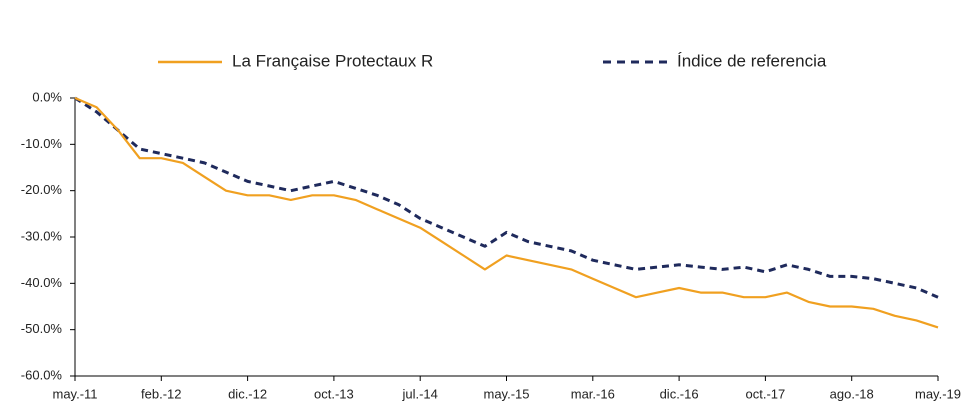 The width and height of the screenshot is (969, 403). I want to click on legend-label: Índice de referencia, so click(752, 60).